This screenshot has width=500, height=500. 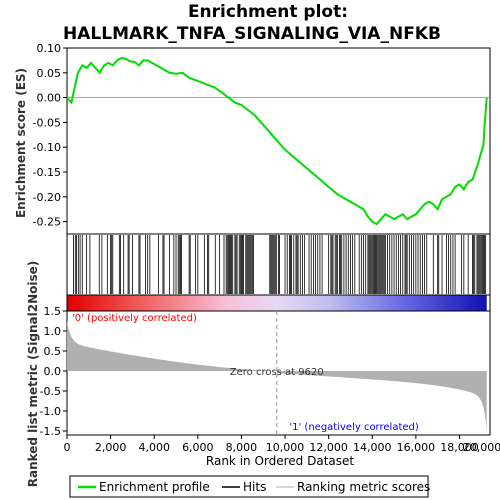 What do you see at coordinates (134, 318) in the screenshot?
I see `positive-correlation-label: '0' (positively correlated)` at bounding box center [134, 318].